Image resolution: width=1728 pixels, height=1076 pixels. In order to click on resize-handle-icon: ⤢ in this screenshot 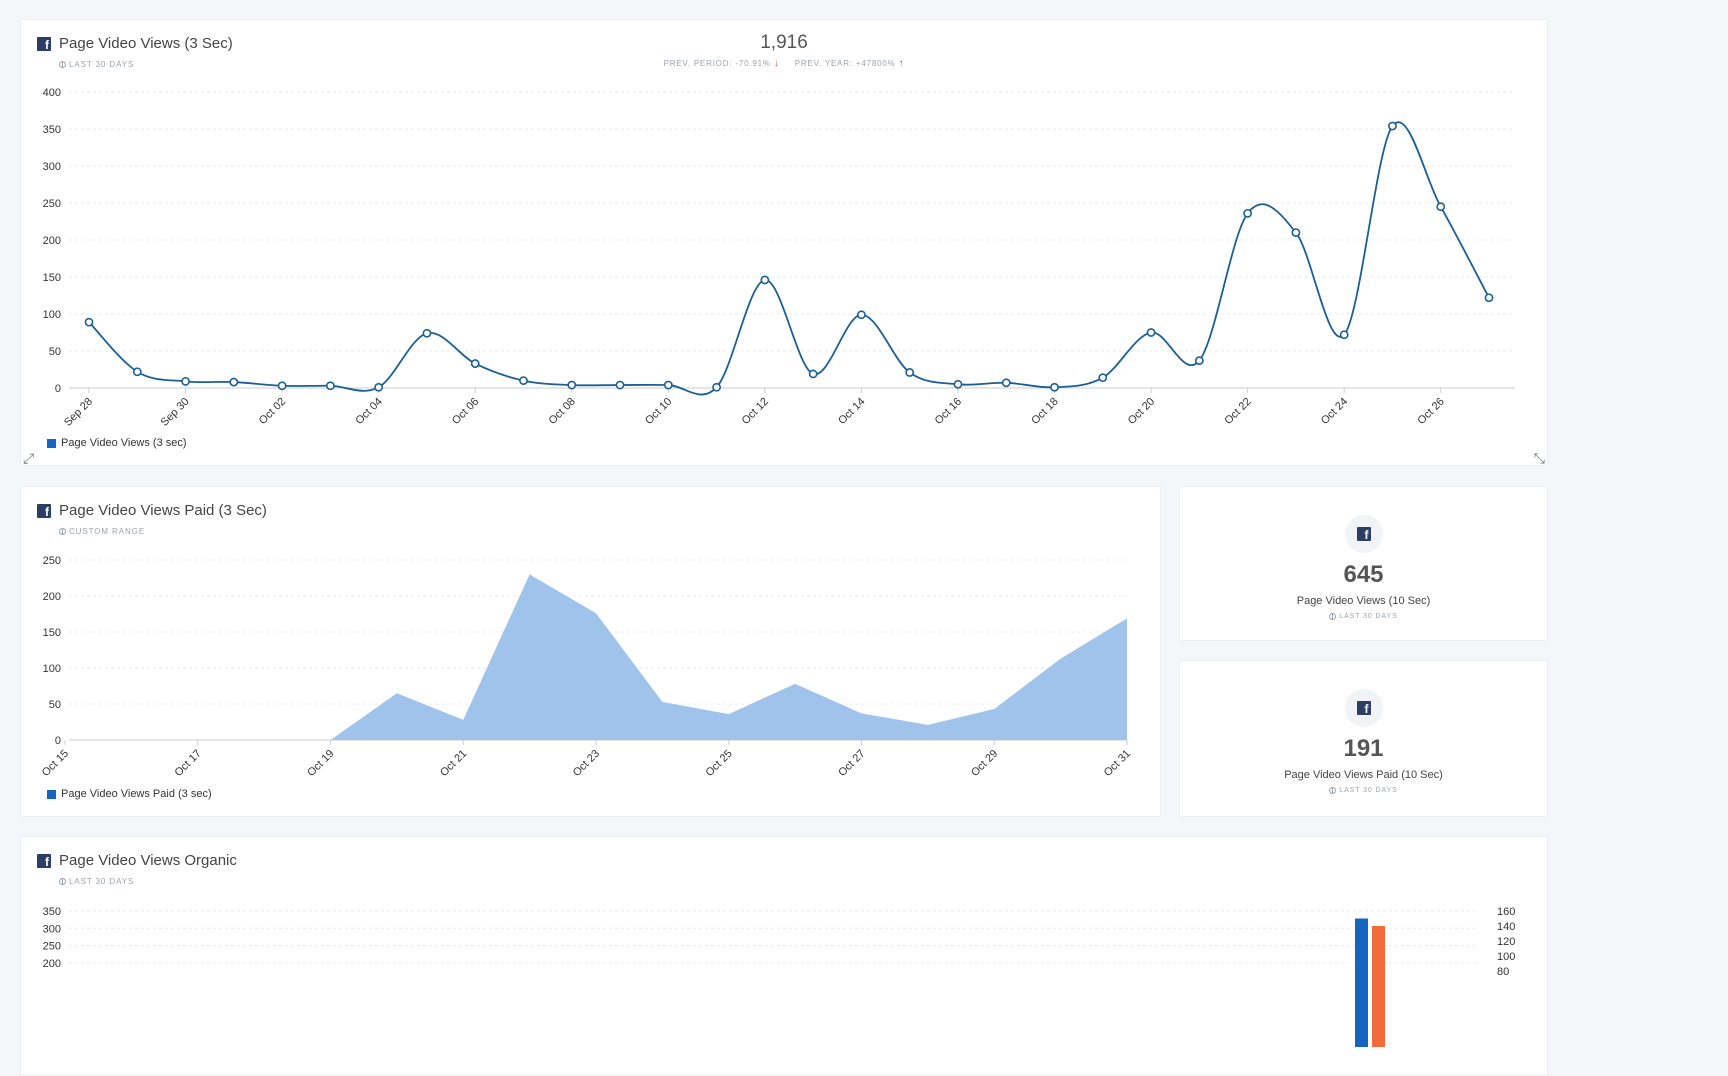, I will do `click(29, 458)`.